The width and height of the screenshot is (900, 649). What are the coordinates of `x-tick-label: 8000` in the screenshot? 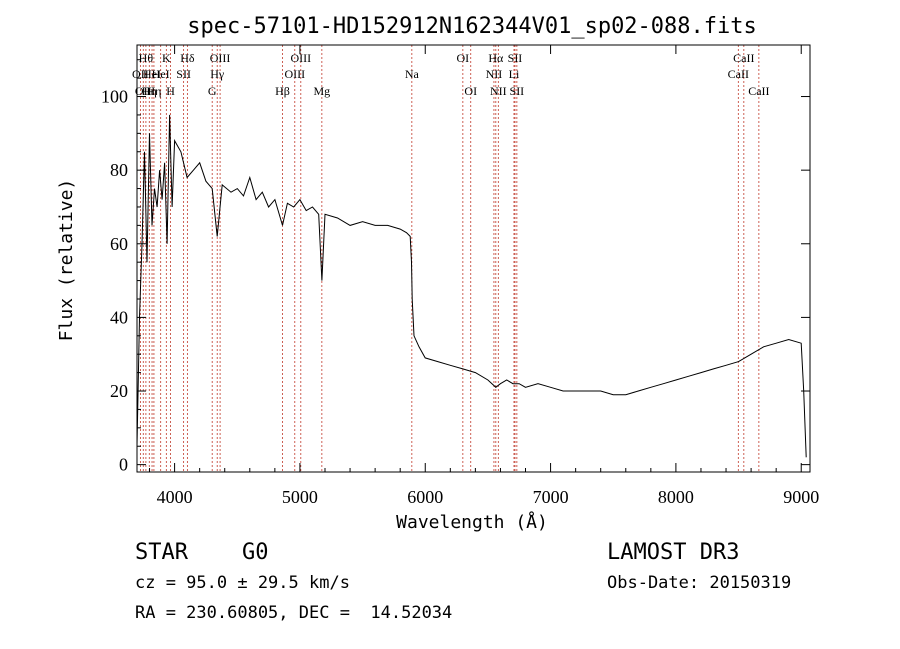 It's located at (676, 497).